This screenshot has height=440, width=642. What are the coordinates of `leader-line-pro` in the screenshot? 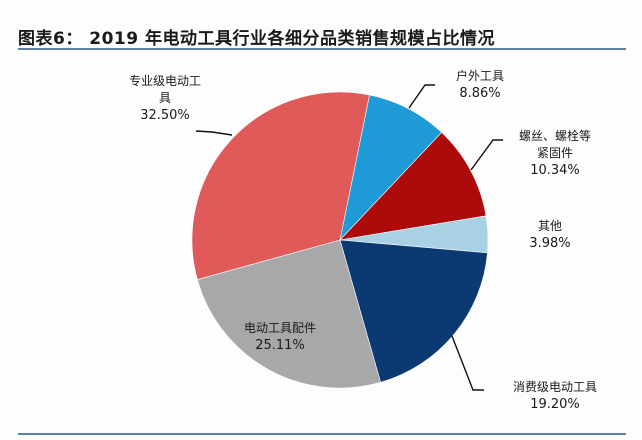 It's located at (214, 133).